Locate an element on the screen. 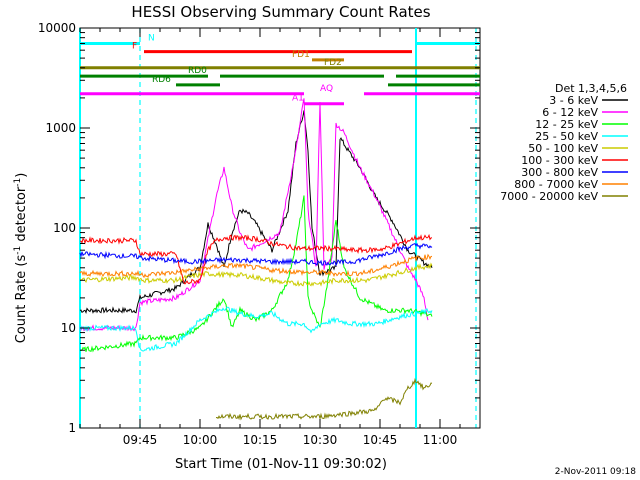 This screenshot has height=480, width=640. y-tick-label: 10 is located at coordinates (68, 328).